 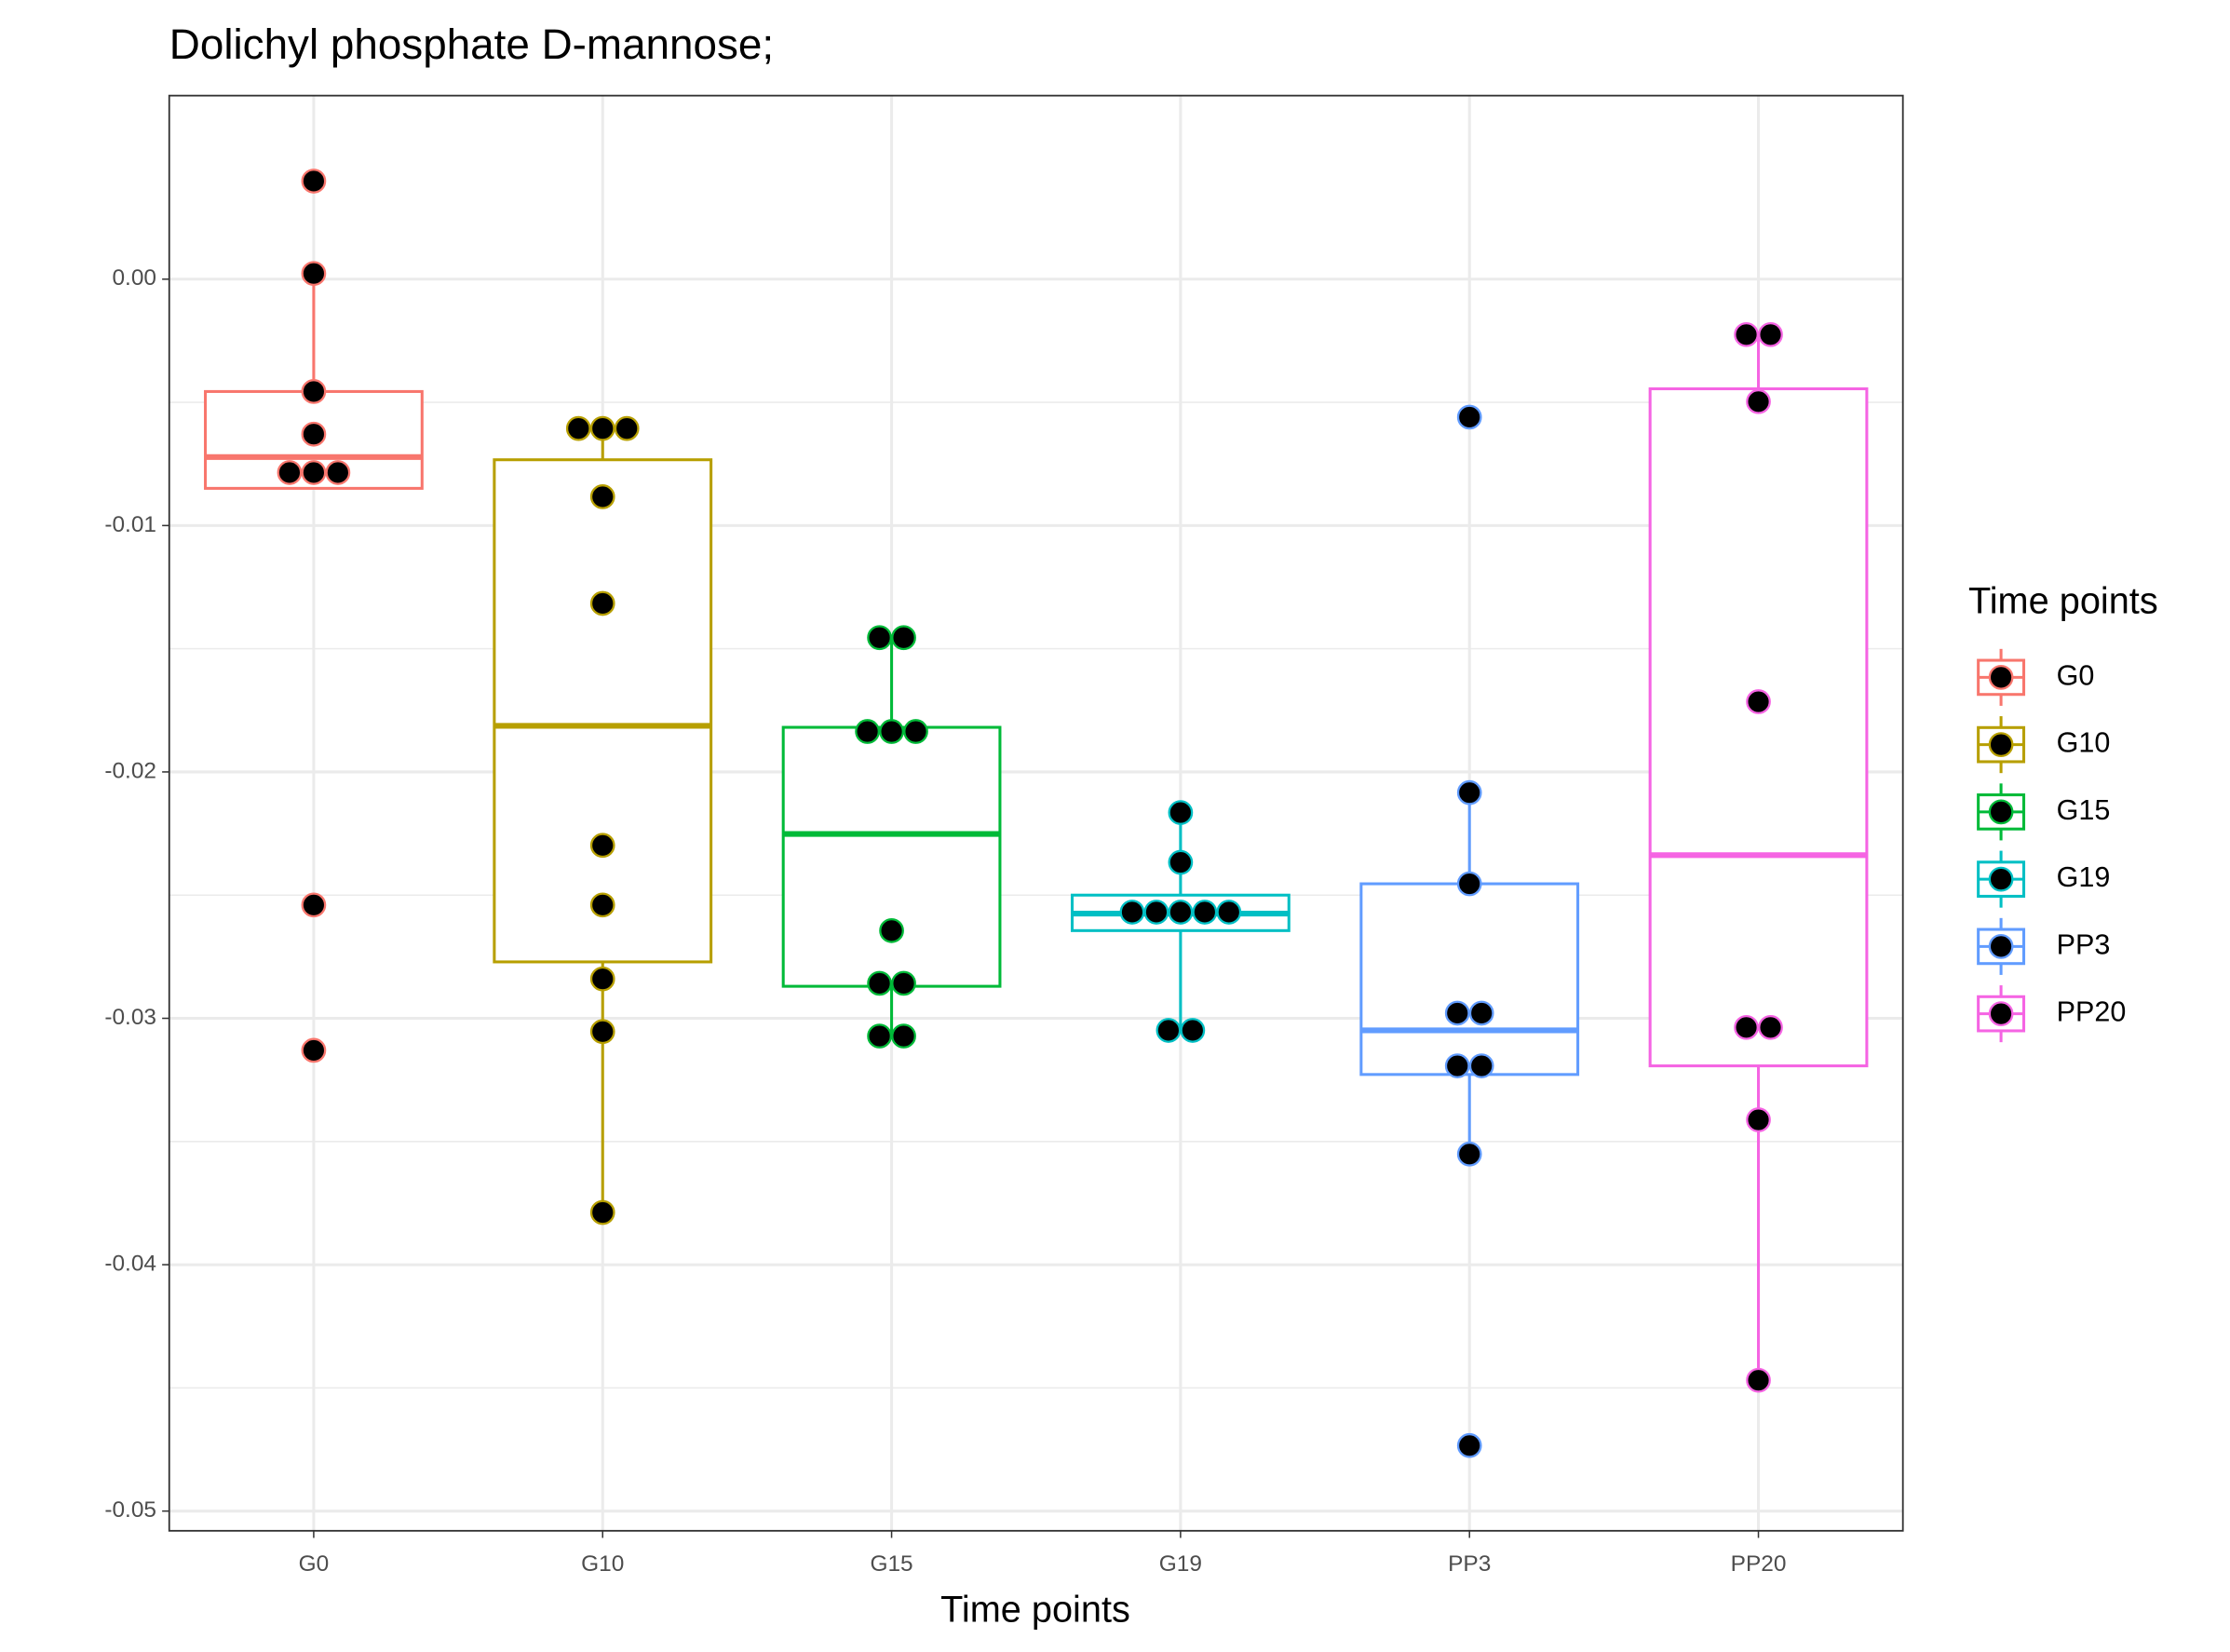 What do you see at coordinates (1470, 1564) in the screenshot?
I see `x-tick-label: PP3` at bounding box center [1470, 1564].